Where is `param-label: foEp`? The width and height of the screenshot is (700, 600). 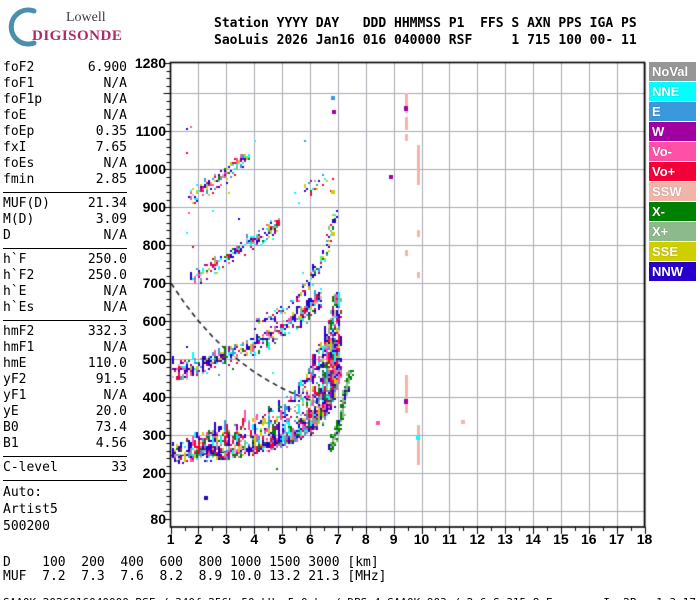 param-label: foEp is located at coordinates (19, 131).